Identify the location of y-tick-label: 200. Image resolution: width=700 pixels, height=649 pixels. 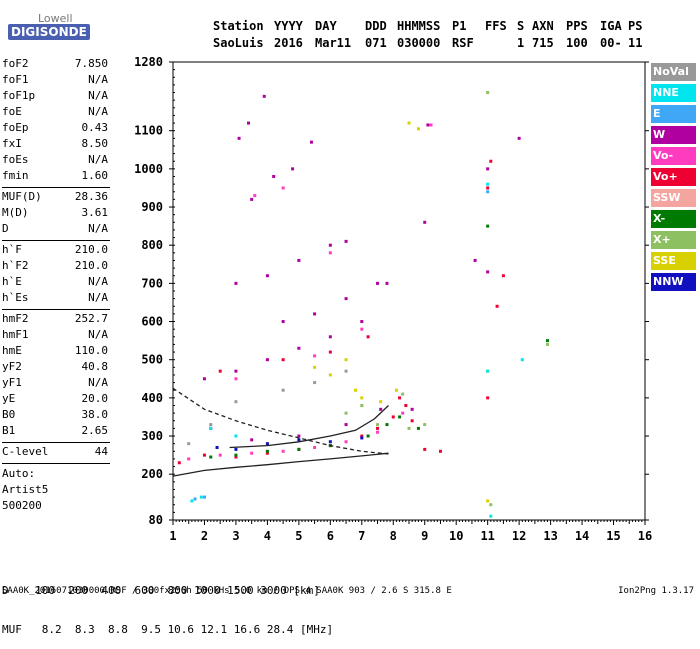
(152, 474).